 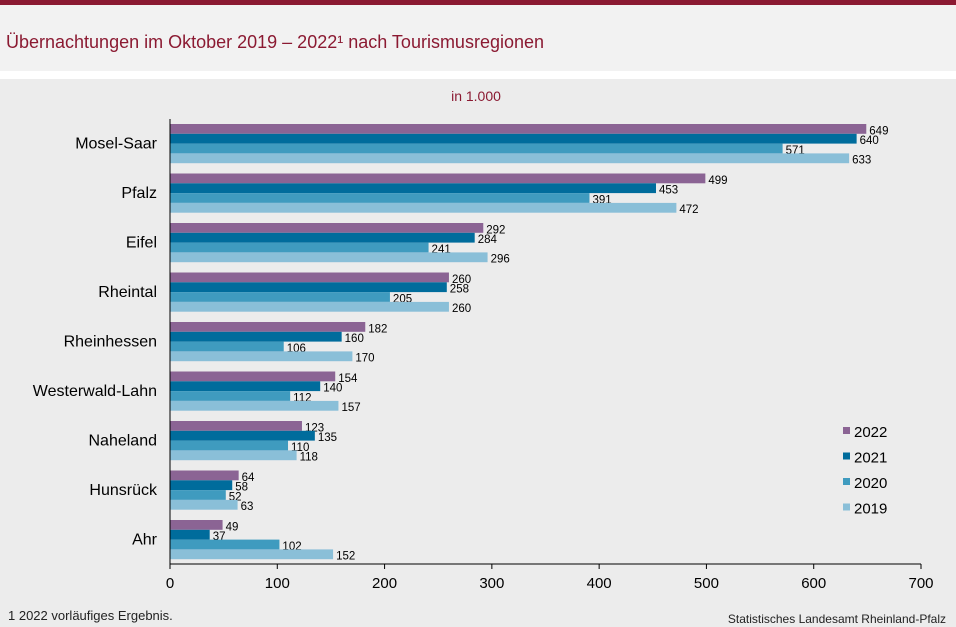 I want to click on category-label-pfalz: Pfalz, so click(x=139, y=193).